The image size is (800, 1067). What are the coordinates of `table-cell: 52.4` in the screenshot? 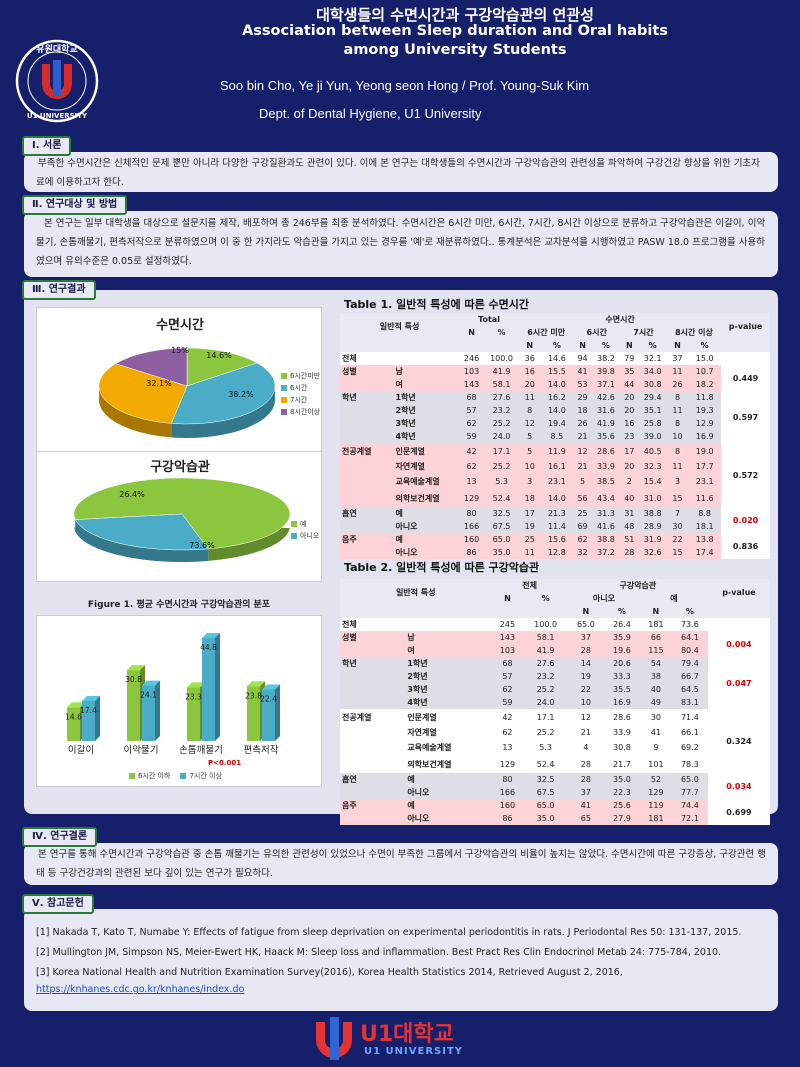 It's located at (502, 498).